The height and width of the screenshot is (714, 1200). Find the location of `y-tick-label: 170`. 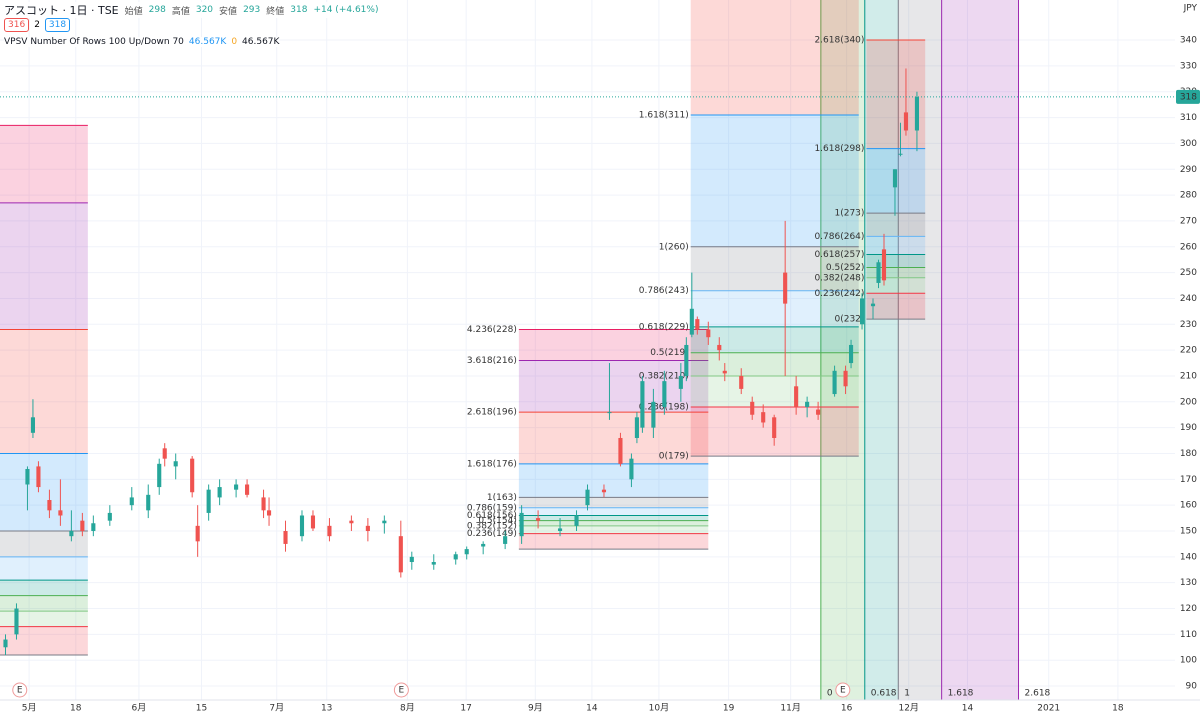

y-tick-label: 170 is located at coordinates (1188, 480).